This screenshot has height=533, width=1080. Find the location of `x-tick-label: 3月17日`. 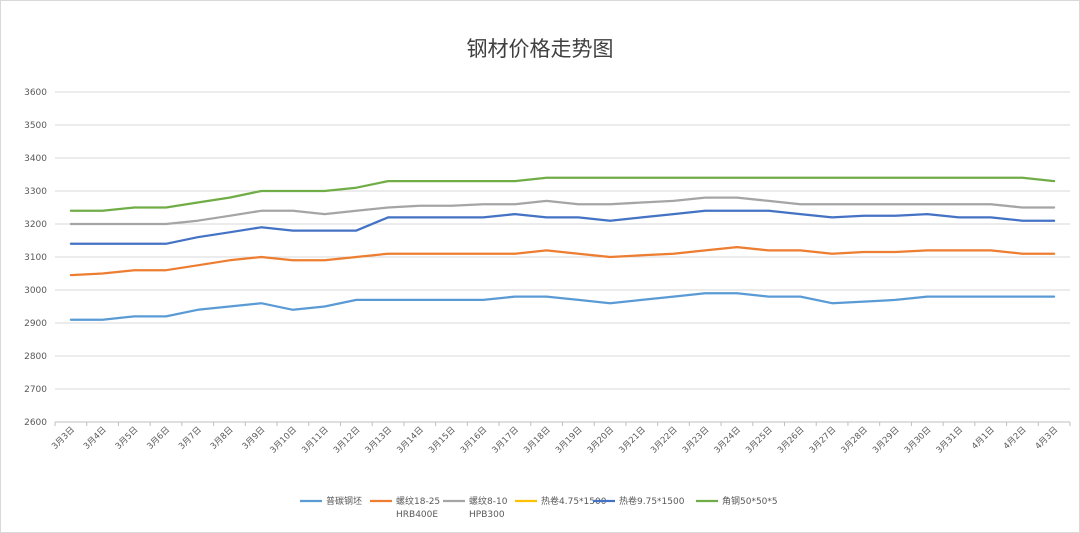

x-tick-label: 3月17日 is located at coordinates (505, 440).